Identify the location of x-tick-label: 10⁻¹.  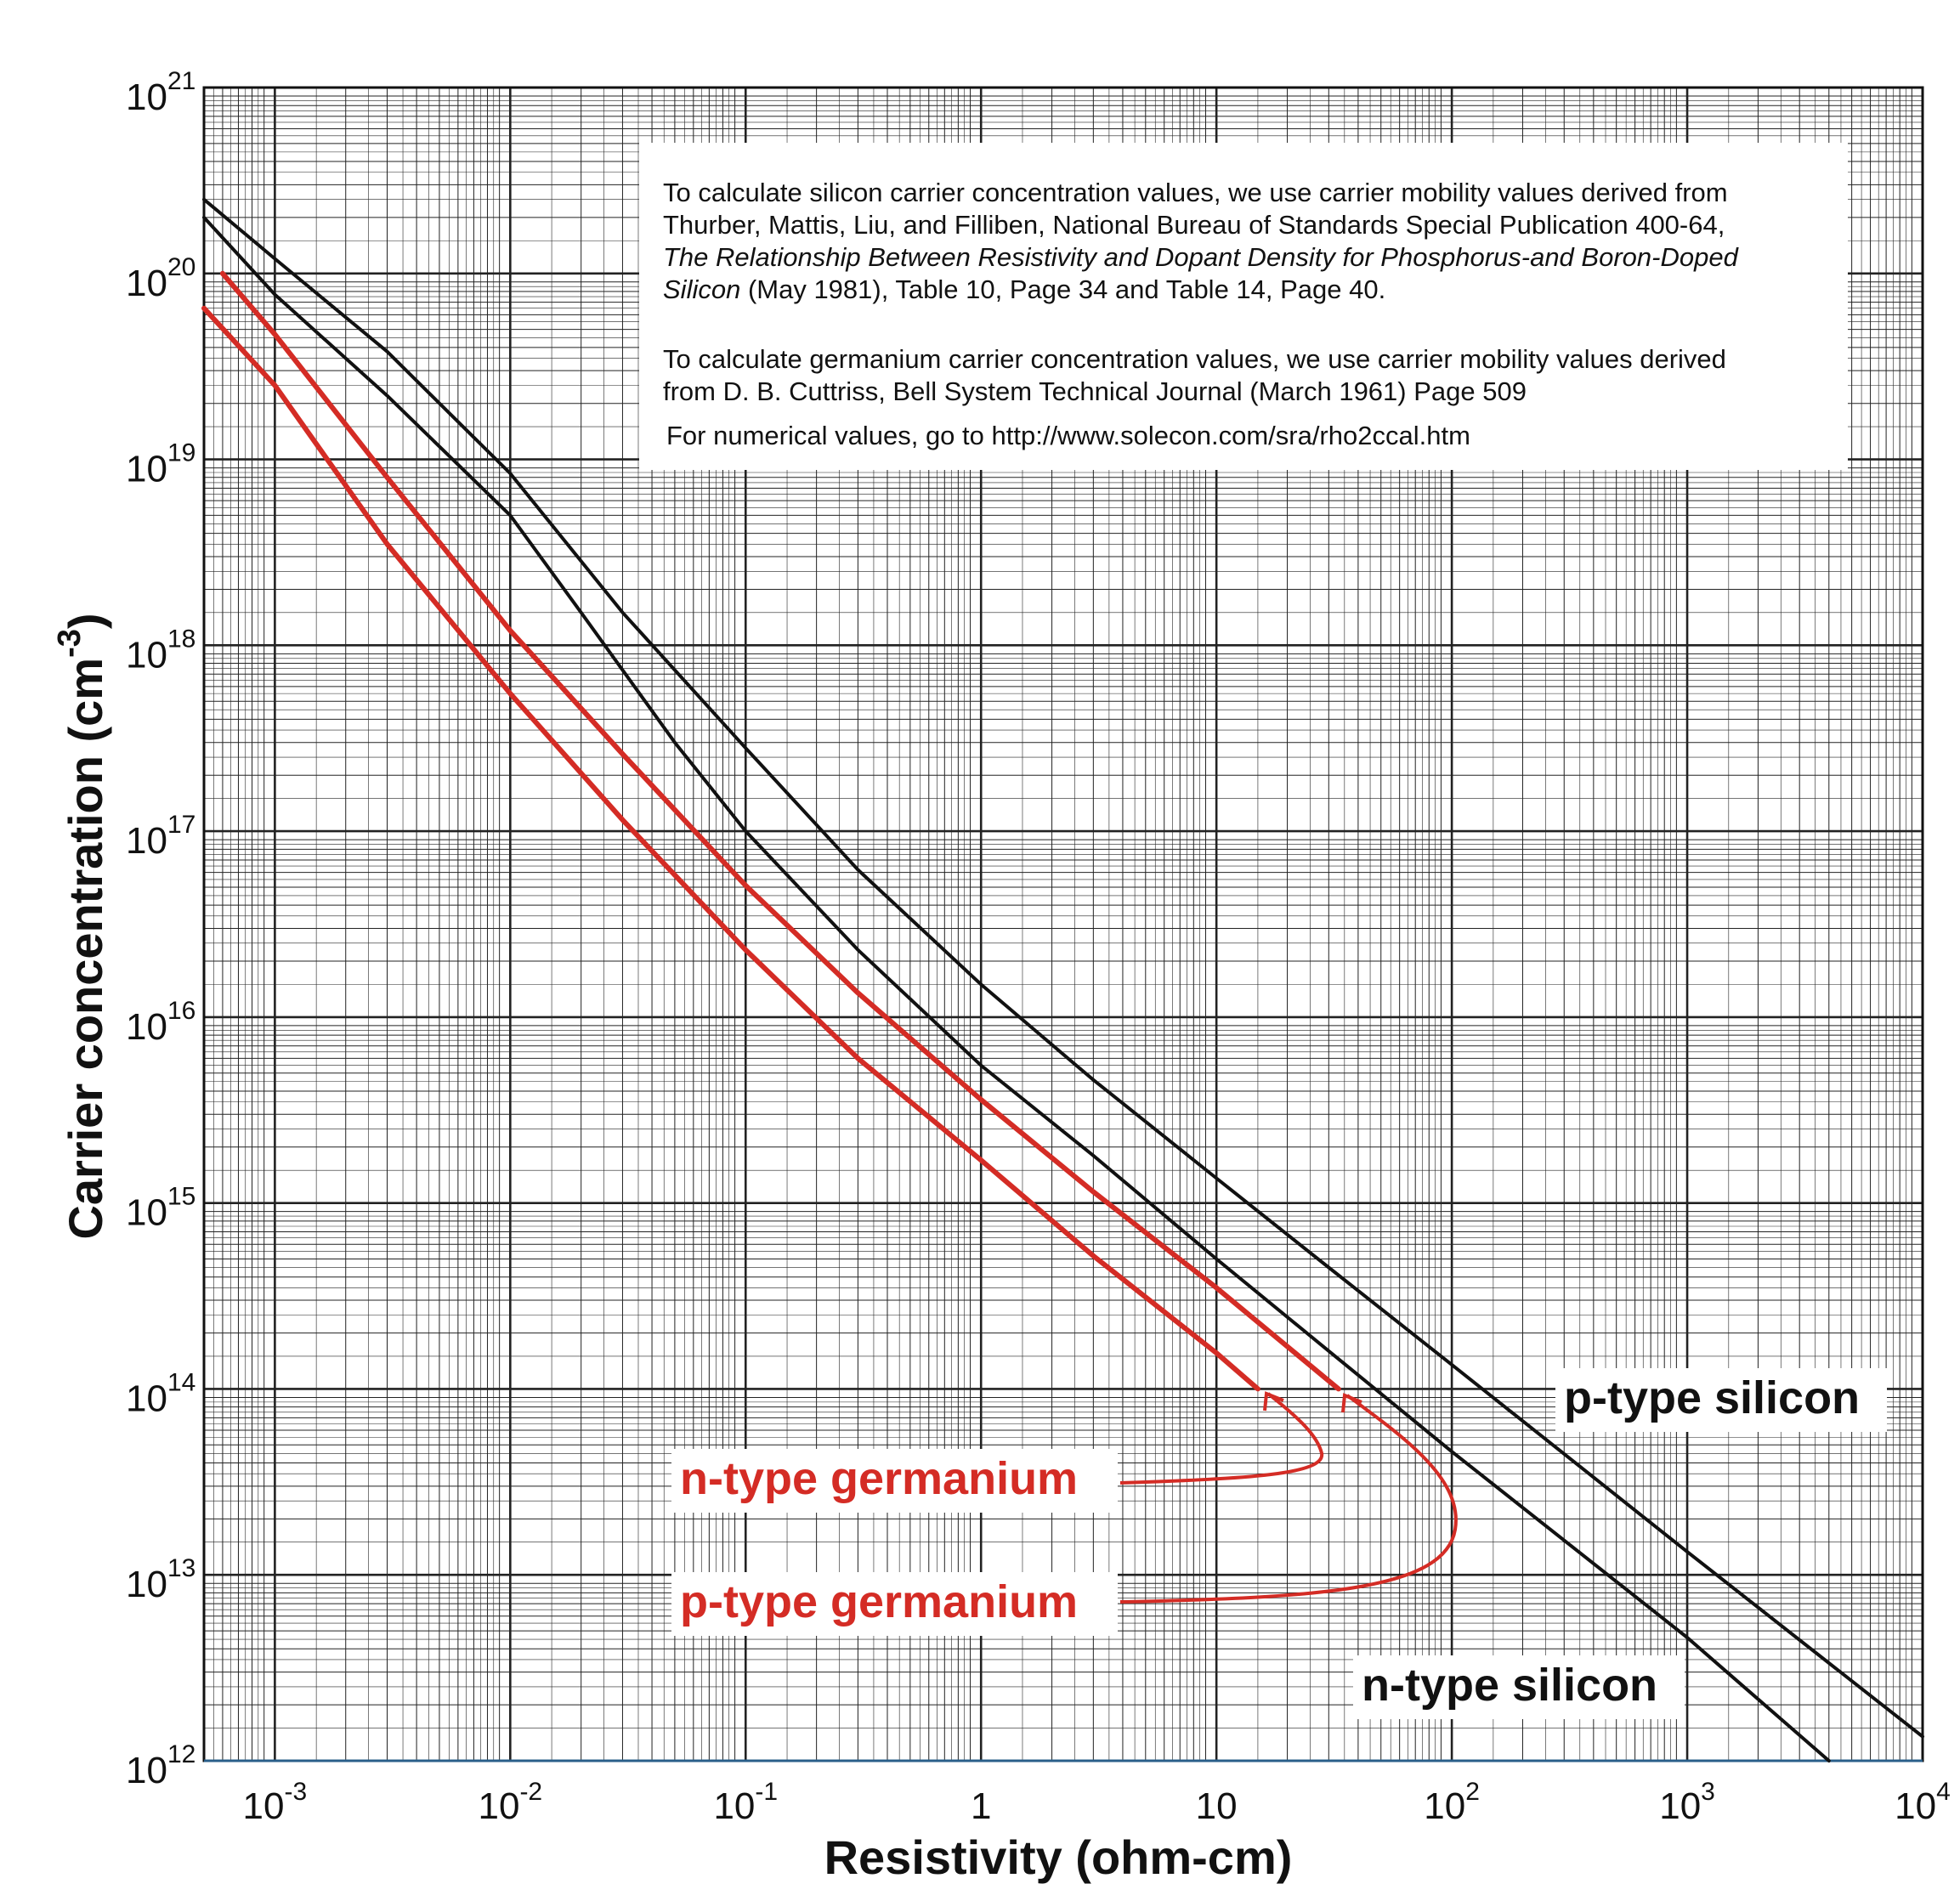
(745, 1802).